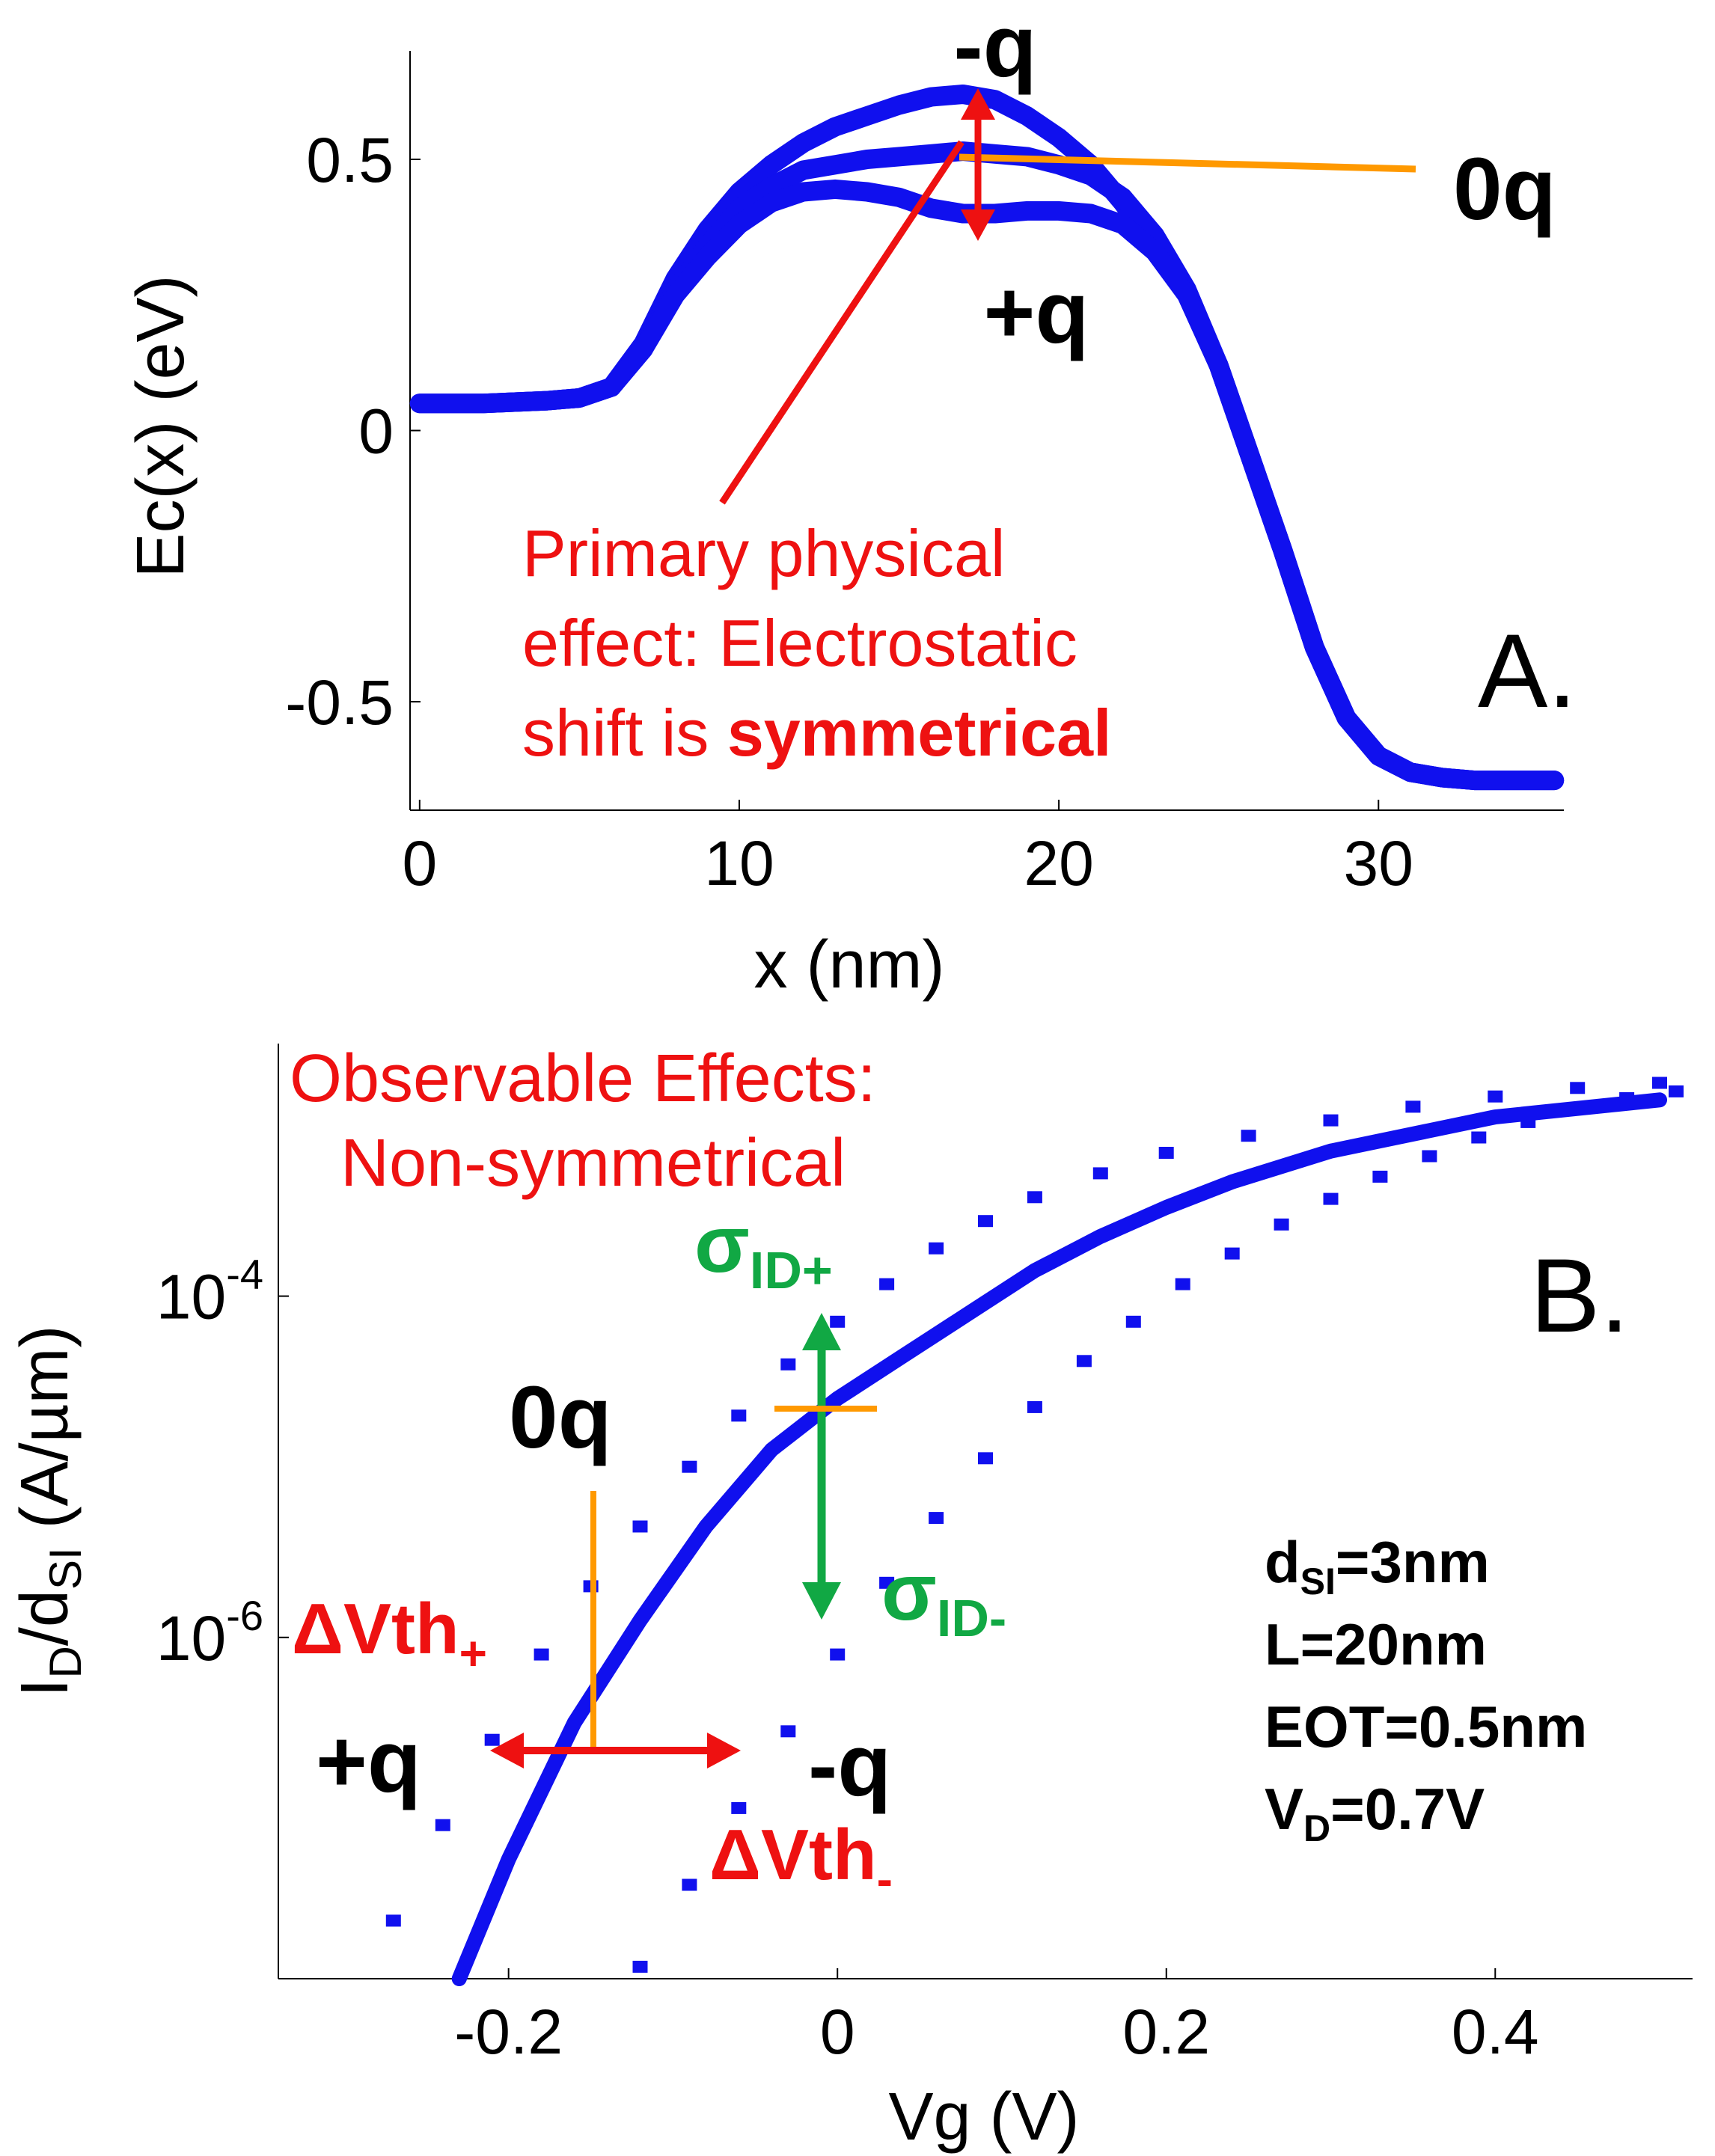  What do you see at coordinates (791, 1270) in the screenshot?
I see `sigma-plus-subscript: ID+` at bounding box center [791, 1270].